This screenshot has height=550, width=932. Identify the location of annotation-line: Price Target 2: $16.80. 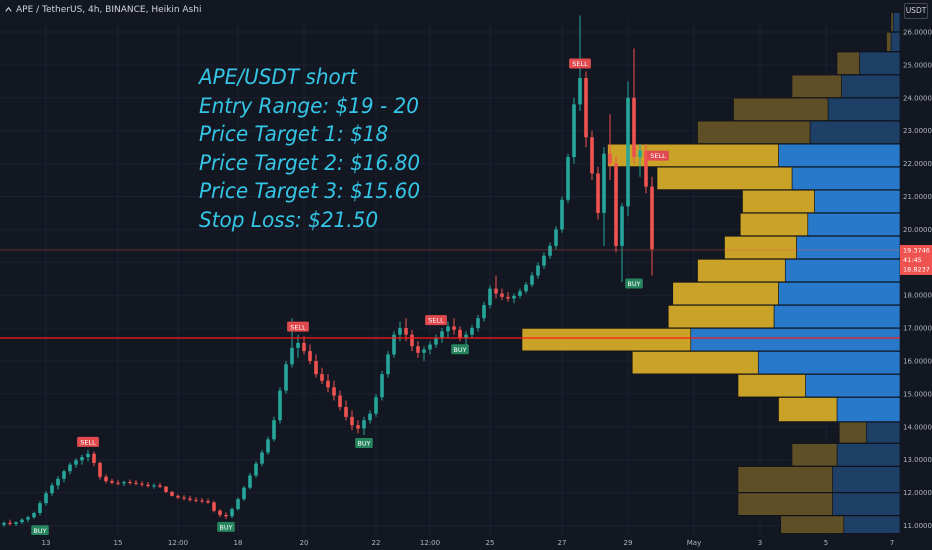
(310, 163).